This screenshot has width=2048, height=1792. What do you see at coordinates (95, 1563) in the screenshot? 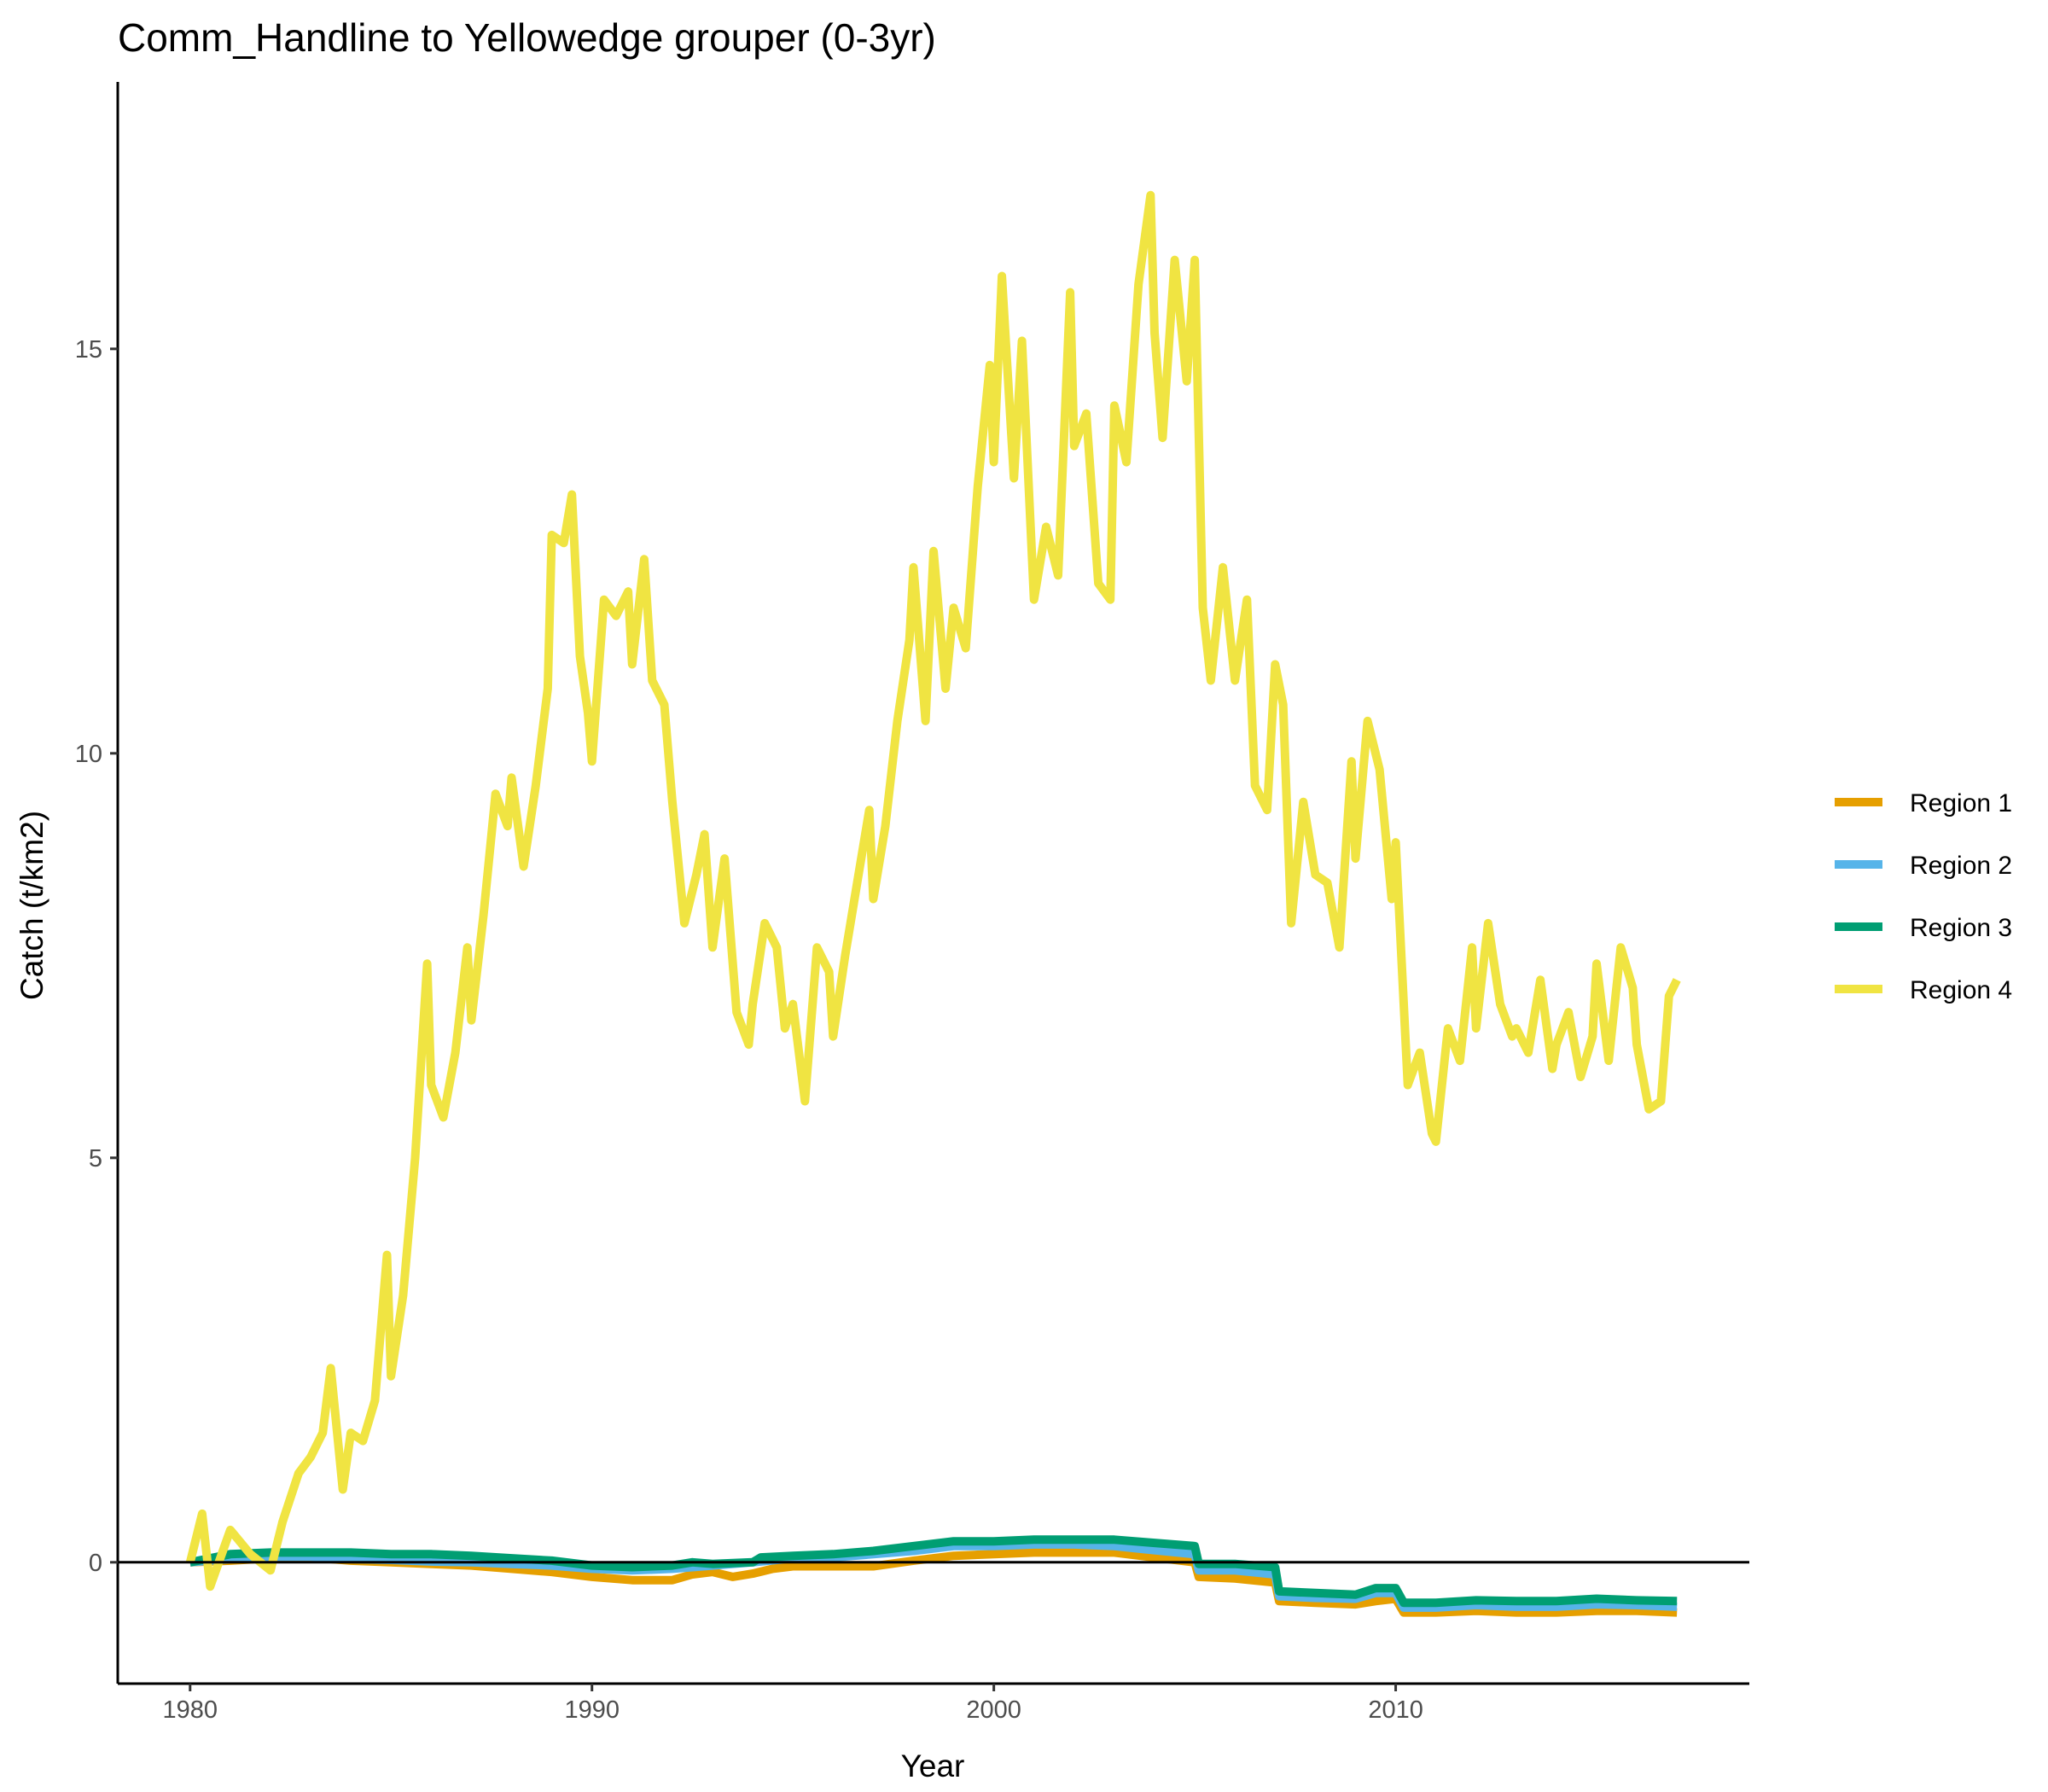
I see `y-tick-label: 0` at bounding box center [95, 1563].